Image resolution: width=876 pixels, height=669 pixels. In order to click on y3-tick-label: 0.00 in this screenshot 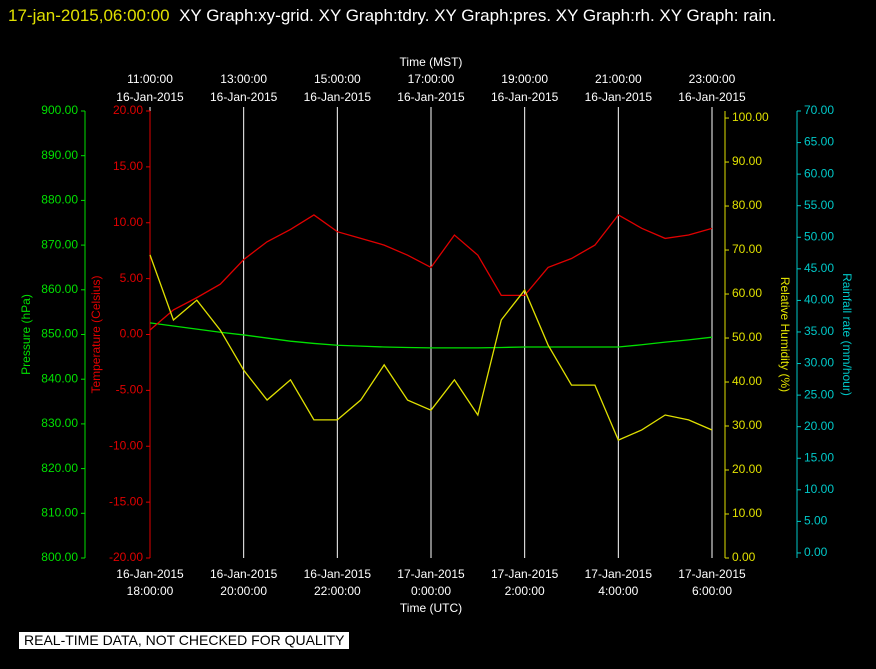, I will do `click(744, 557)`.